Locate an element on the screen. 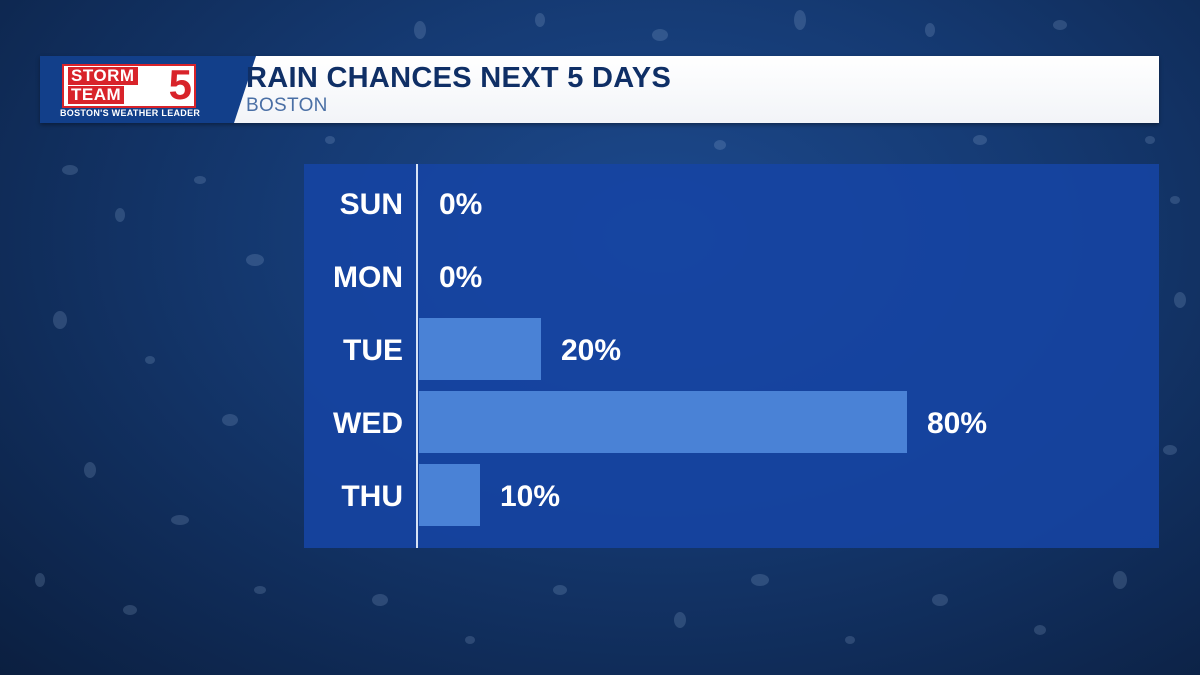  logo-number: 5 is located at coordinates (180, 84).